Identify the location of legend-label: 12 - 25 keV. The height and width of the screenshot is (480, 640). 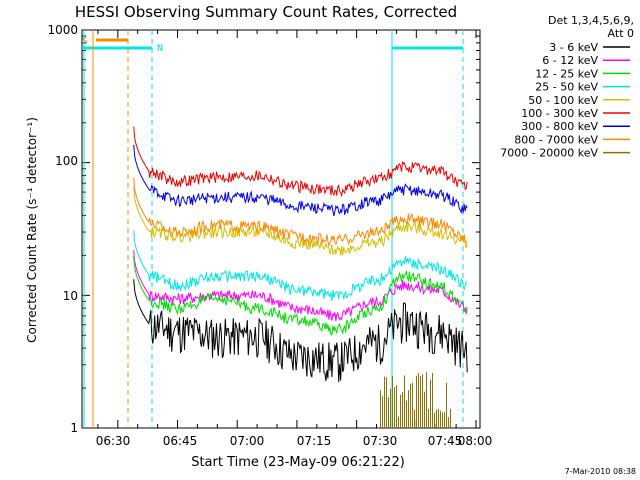
(566, 73).